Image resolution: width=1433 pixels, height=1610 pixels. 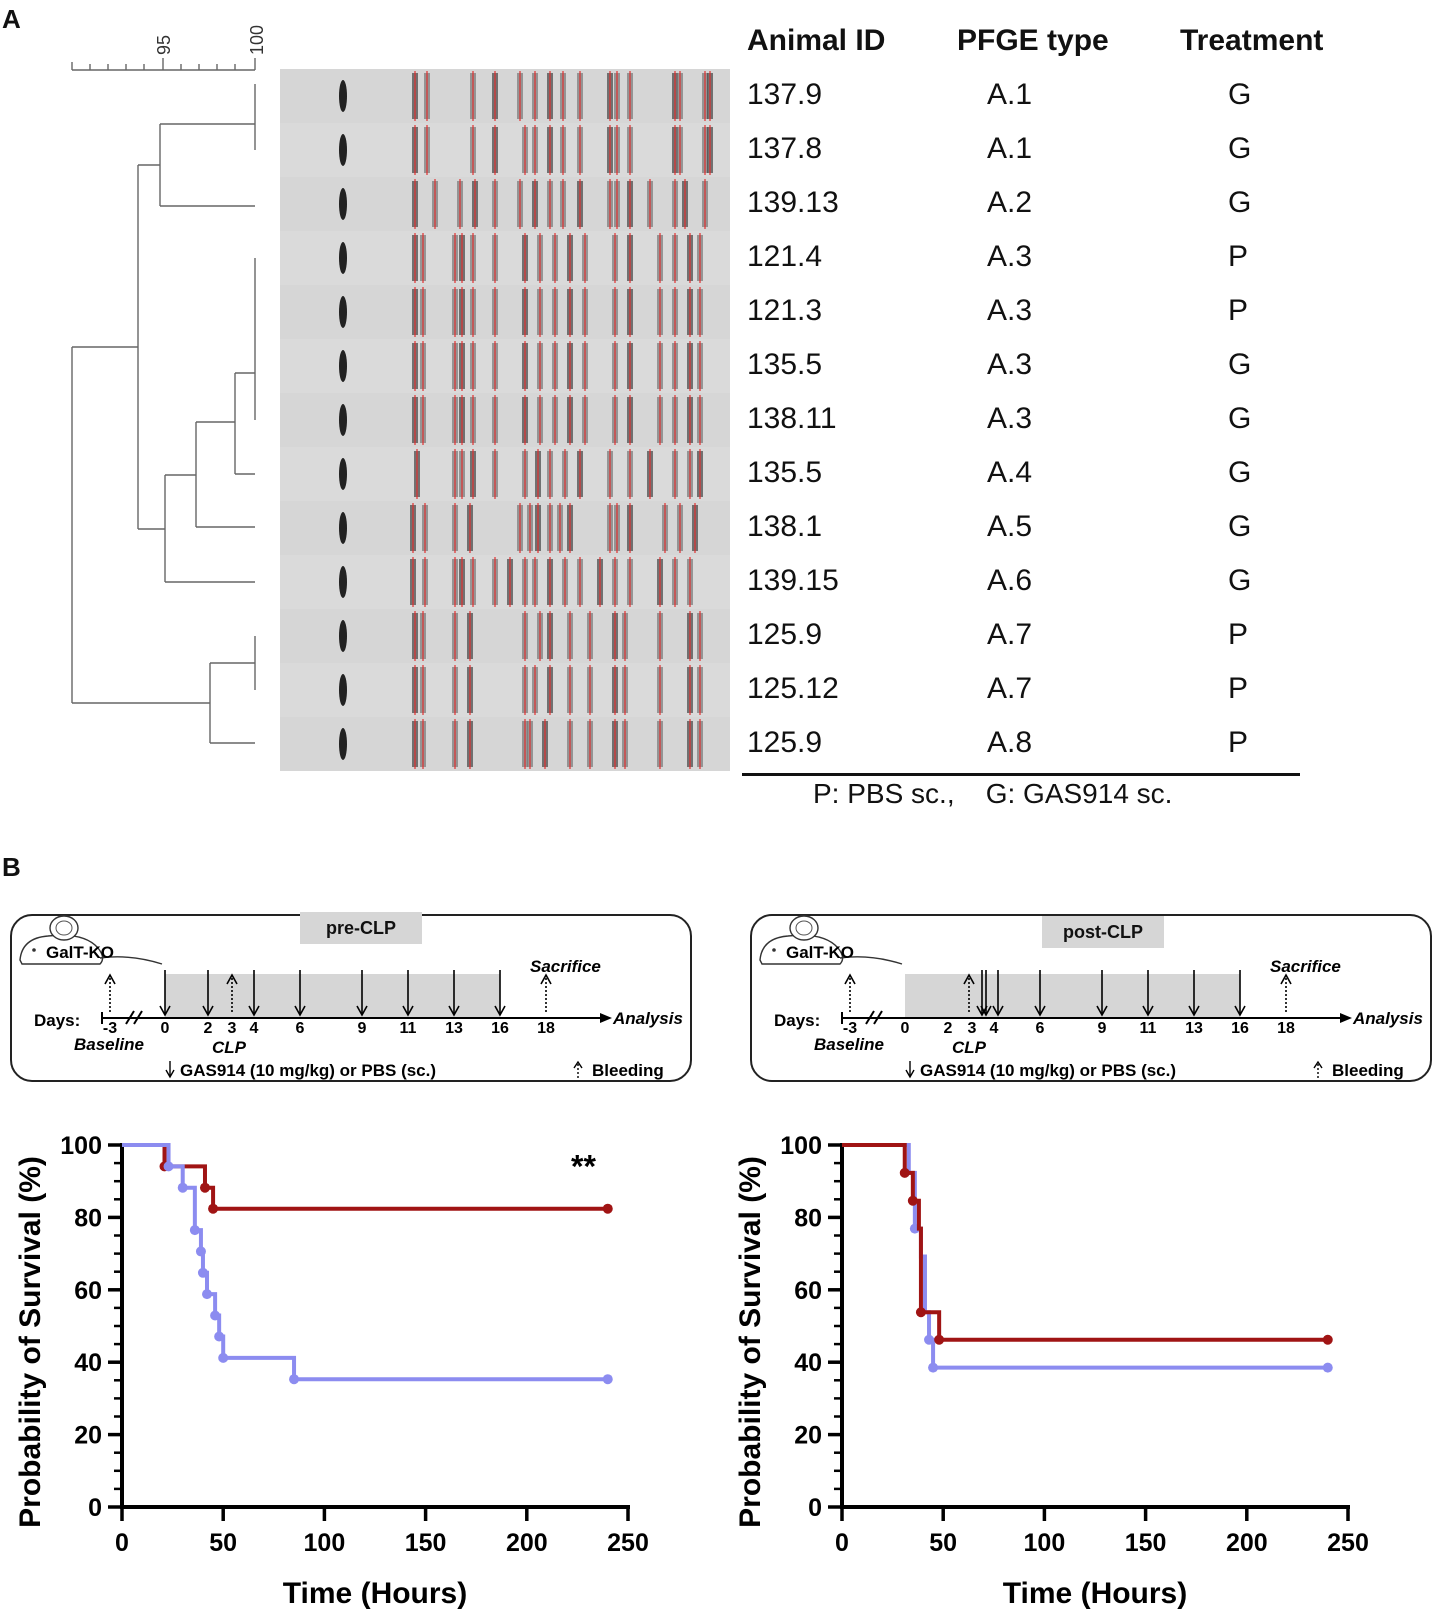 I want to click on x-tick-label: 250, so click(x=628, y=1543).